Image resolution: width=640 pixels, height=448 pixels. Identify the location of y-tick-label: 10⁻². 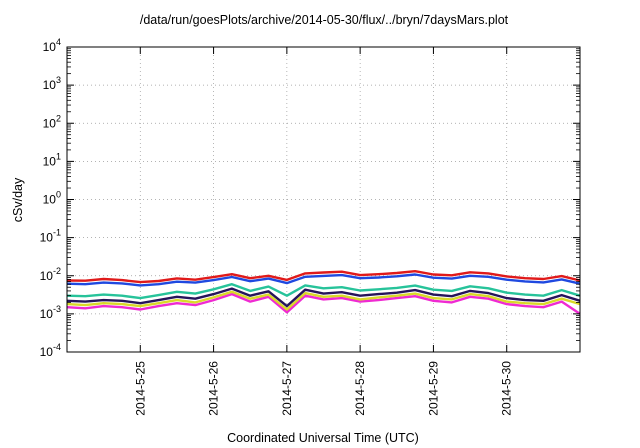
(50, 274).